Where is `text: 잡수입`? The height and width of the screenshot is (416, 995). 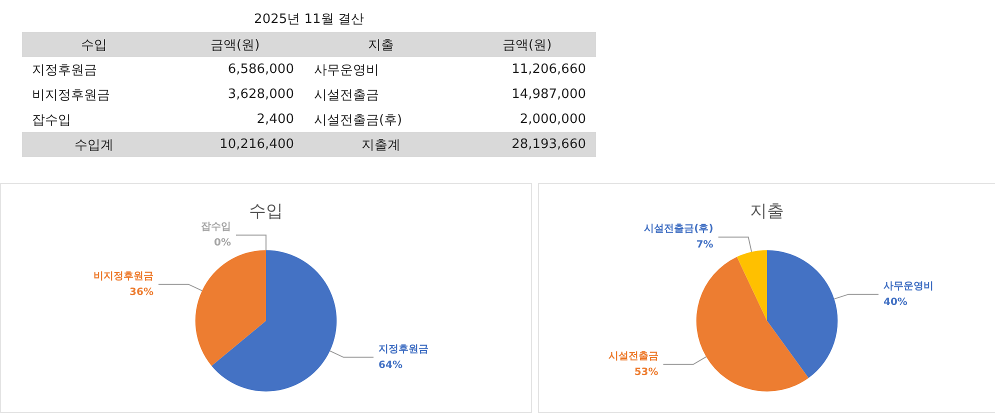
text: 잡수입 is located at coordinates (51, 121).